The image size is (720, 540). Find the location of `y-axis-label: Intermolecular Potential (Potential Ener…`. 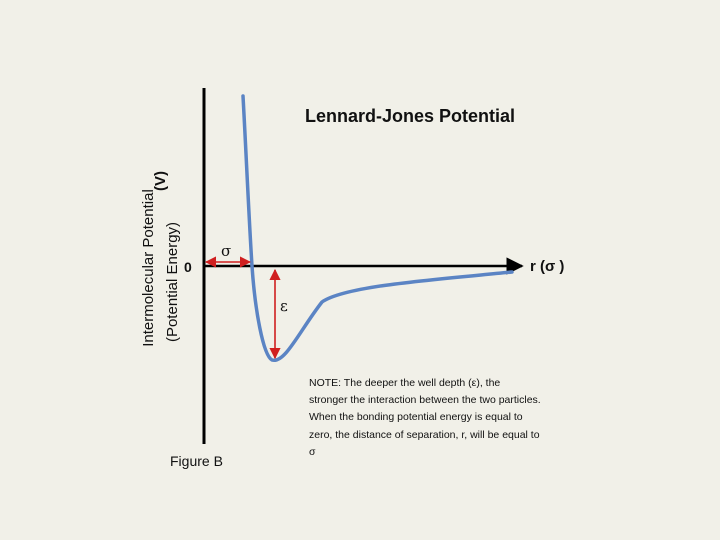

y-axis-label: Intermolecular Potential (Potential Ener… is located at coordinates (160, 259).